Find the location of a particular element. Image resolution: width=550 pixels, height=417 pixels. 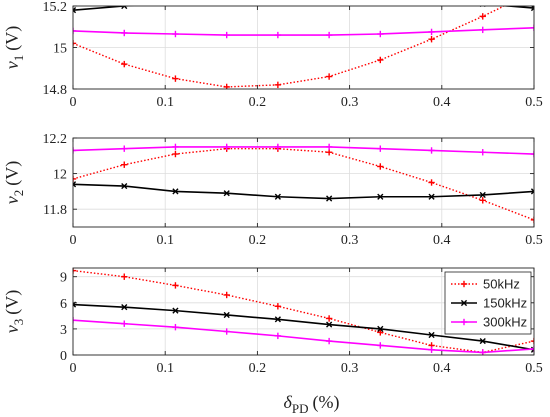

y-axis-label-v2: v2 (V) is located at coordinates (14, 183).